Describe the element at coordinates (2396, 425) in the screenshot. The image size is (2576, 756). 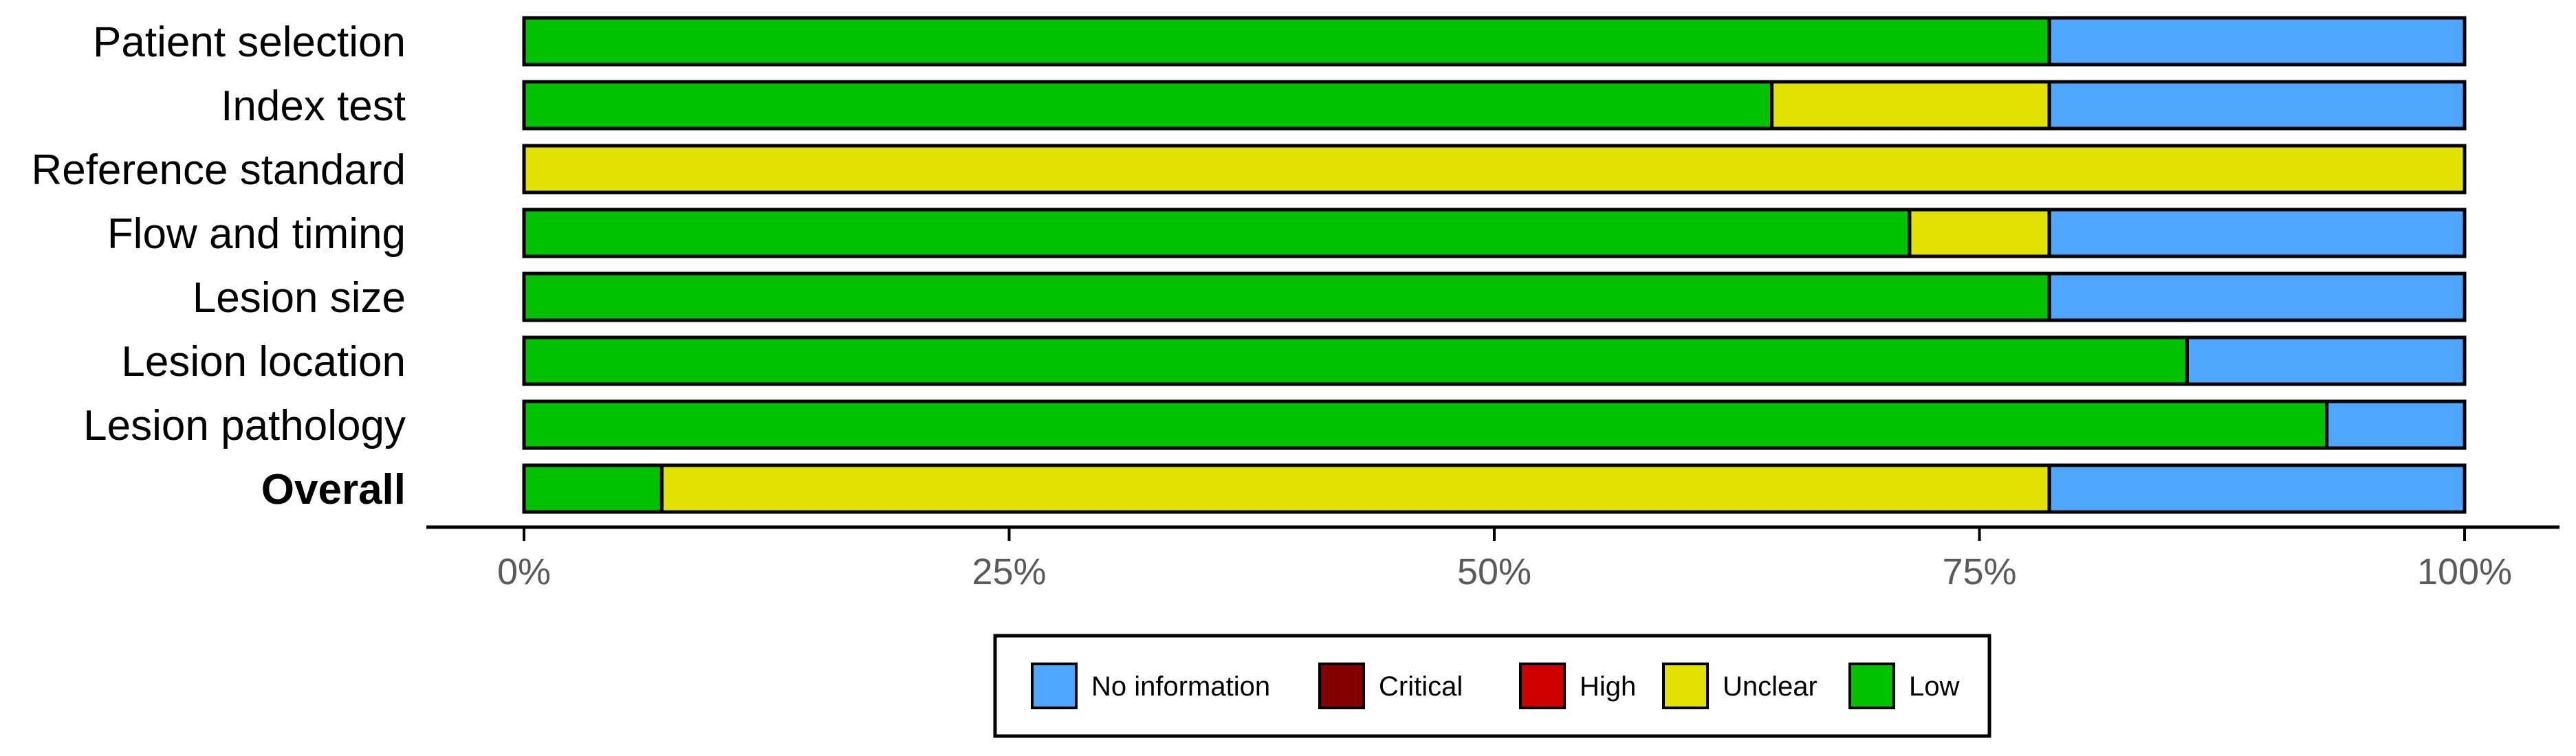
I see `bar-lesion-pathology-no-information` at that location.